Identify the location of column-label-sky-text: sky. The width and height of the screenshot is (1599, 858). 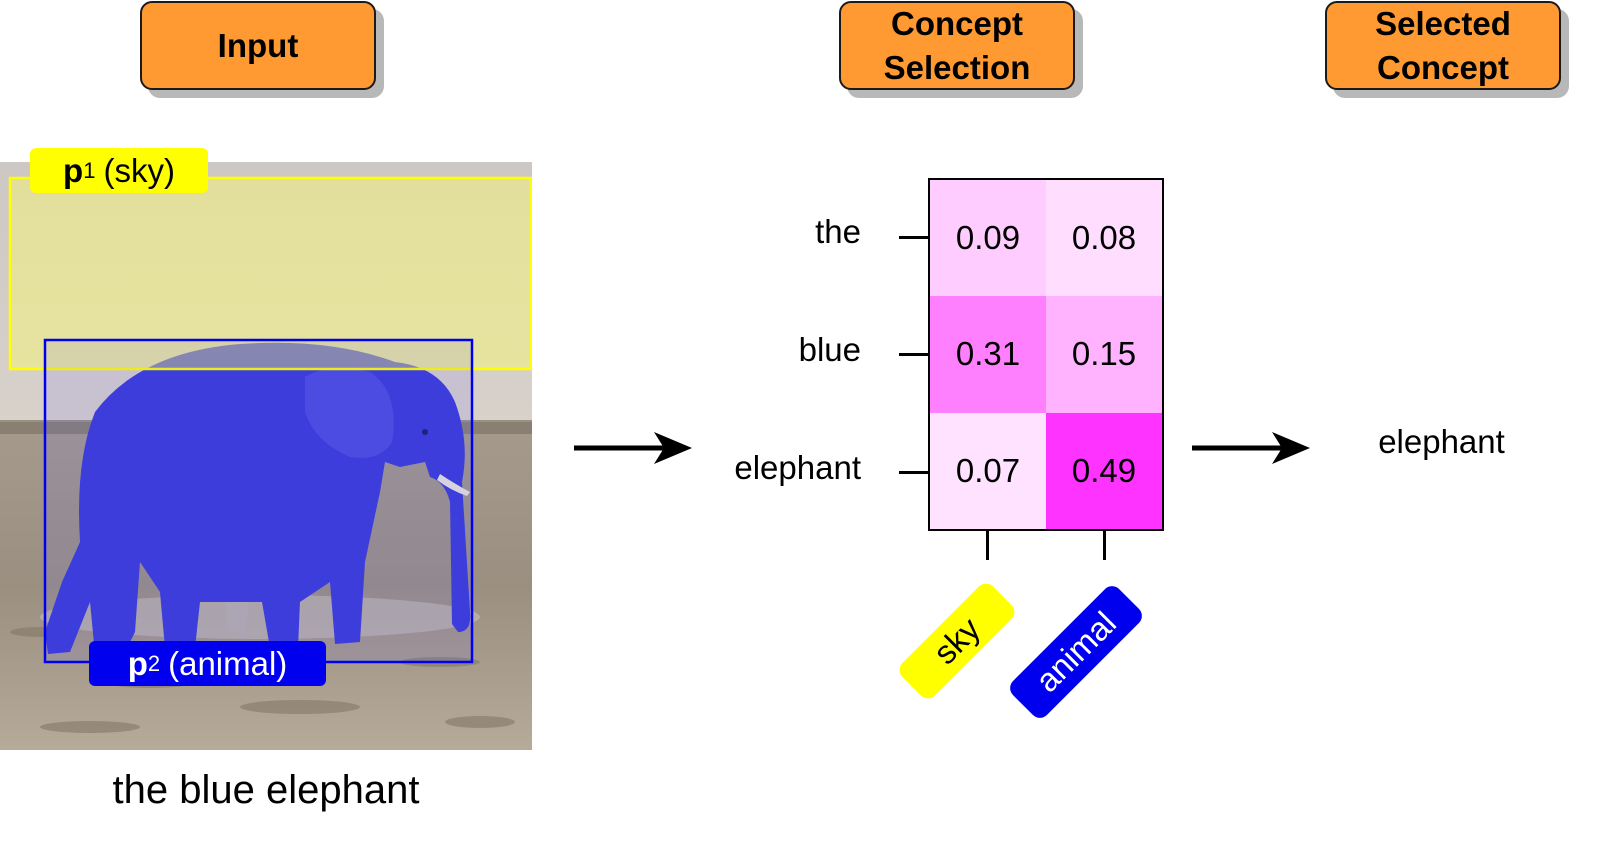
(957, 641).